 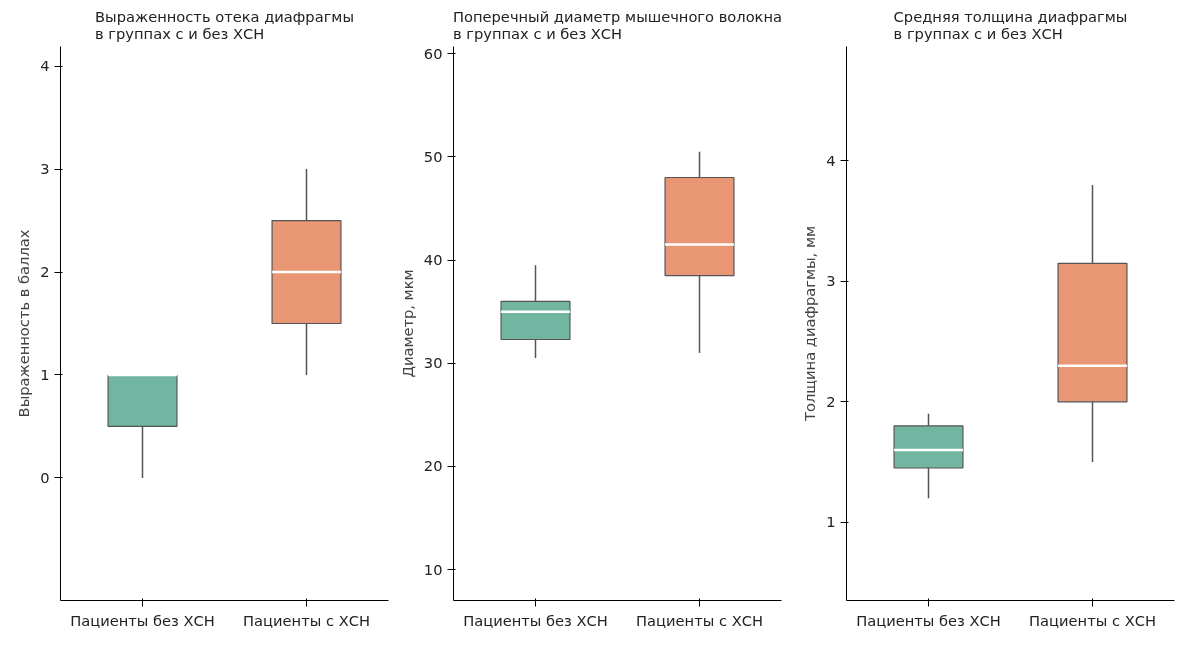 What do you see at coordinates (24, 323) in the screenshot?
I see `y-axis-title: Выраженность в баллах` at bounding box center [24, 323].